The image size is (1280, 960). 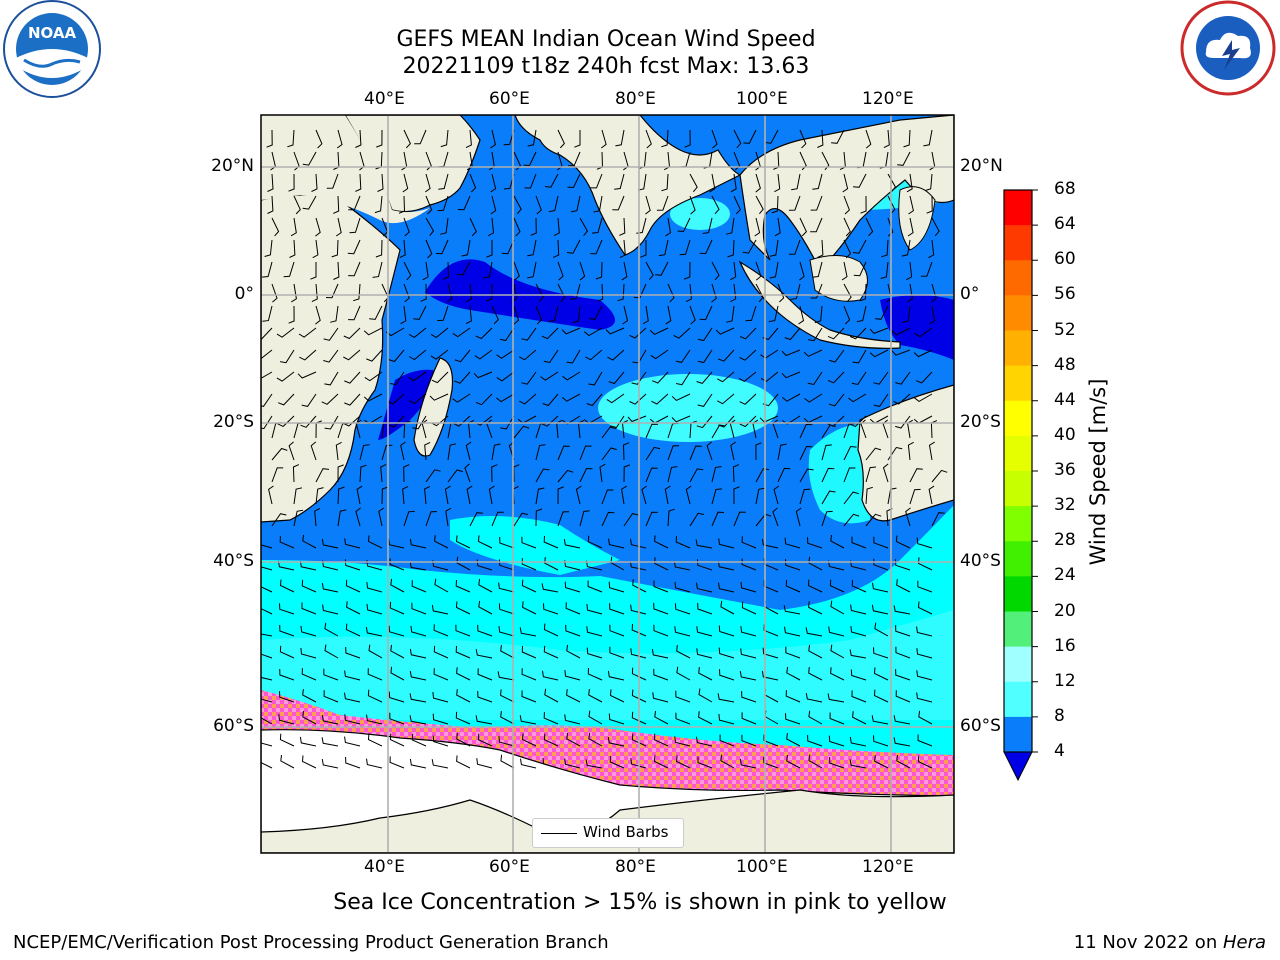 I want to click on lat-tick-left: 20°N, so click(x=232, y=166).